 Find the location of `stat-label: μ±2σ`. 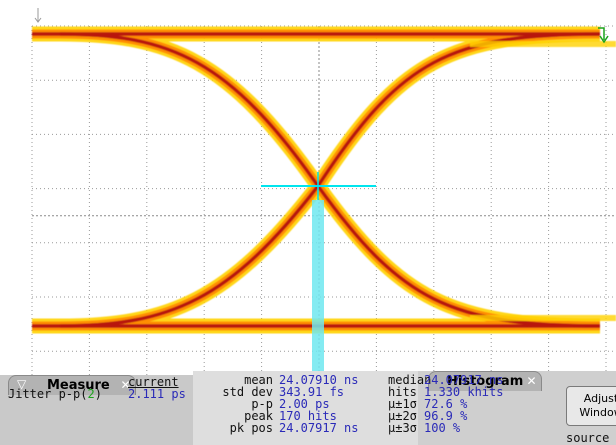

stat-label: μ±2σ is located at coordinates (402, 416).